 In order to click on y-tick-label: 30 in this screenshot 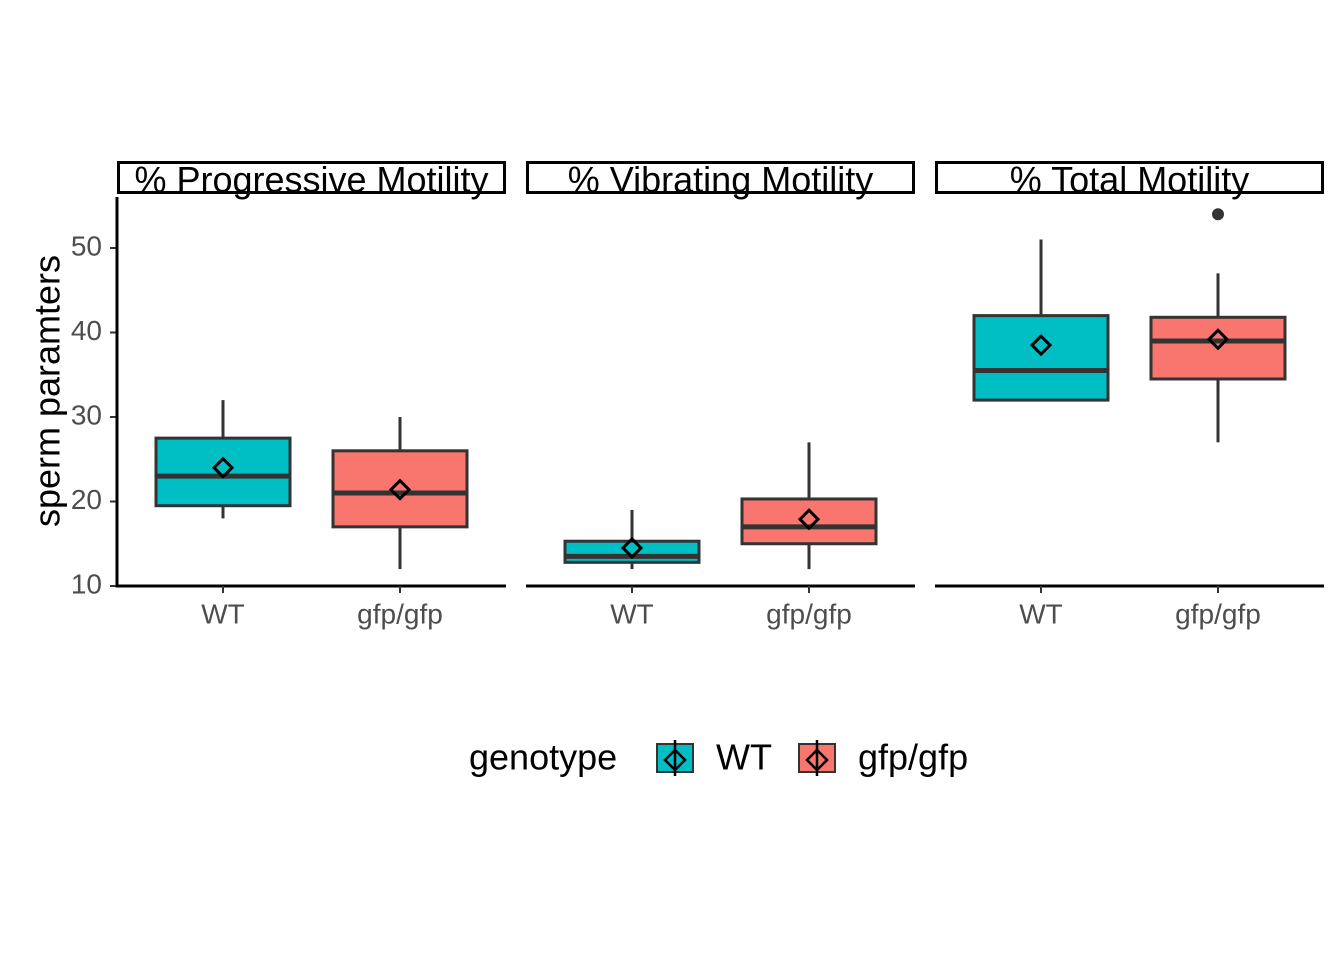, I will do `click(86, 414)`.